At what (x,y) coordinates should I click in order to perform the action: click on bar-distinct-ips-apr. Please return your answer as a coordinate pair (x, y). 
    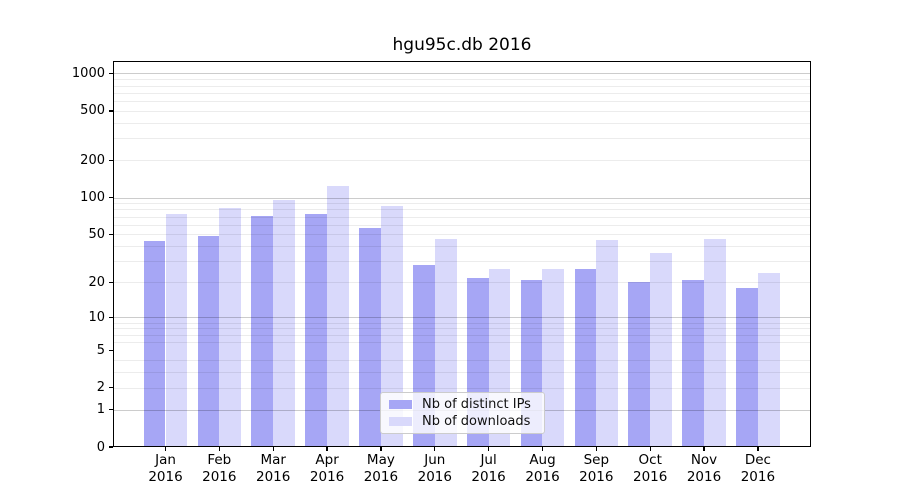
    Looking at the image, I should click on (316, 330).